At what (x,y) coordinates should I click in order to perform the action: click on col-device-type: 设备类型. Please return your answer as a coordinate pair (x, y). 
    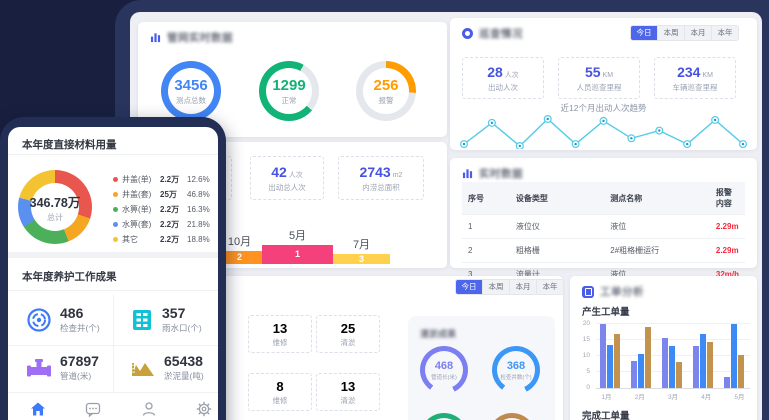
    Looking at the image, I should click on (557, 198).